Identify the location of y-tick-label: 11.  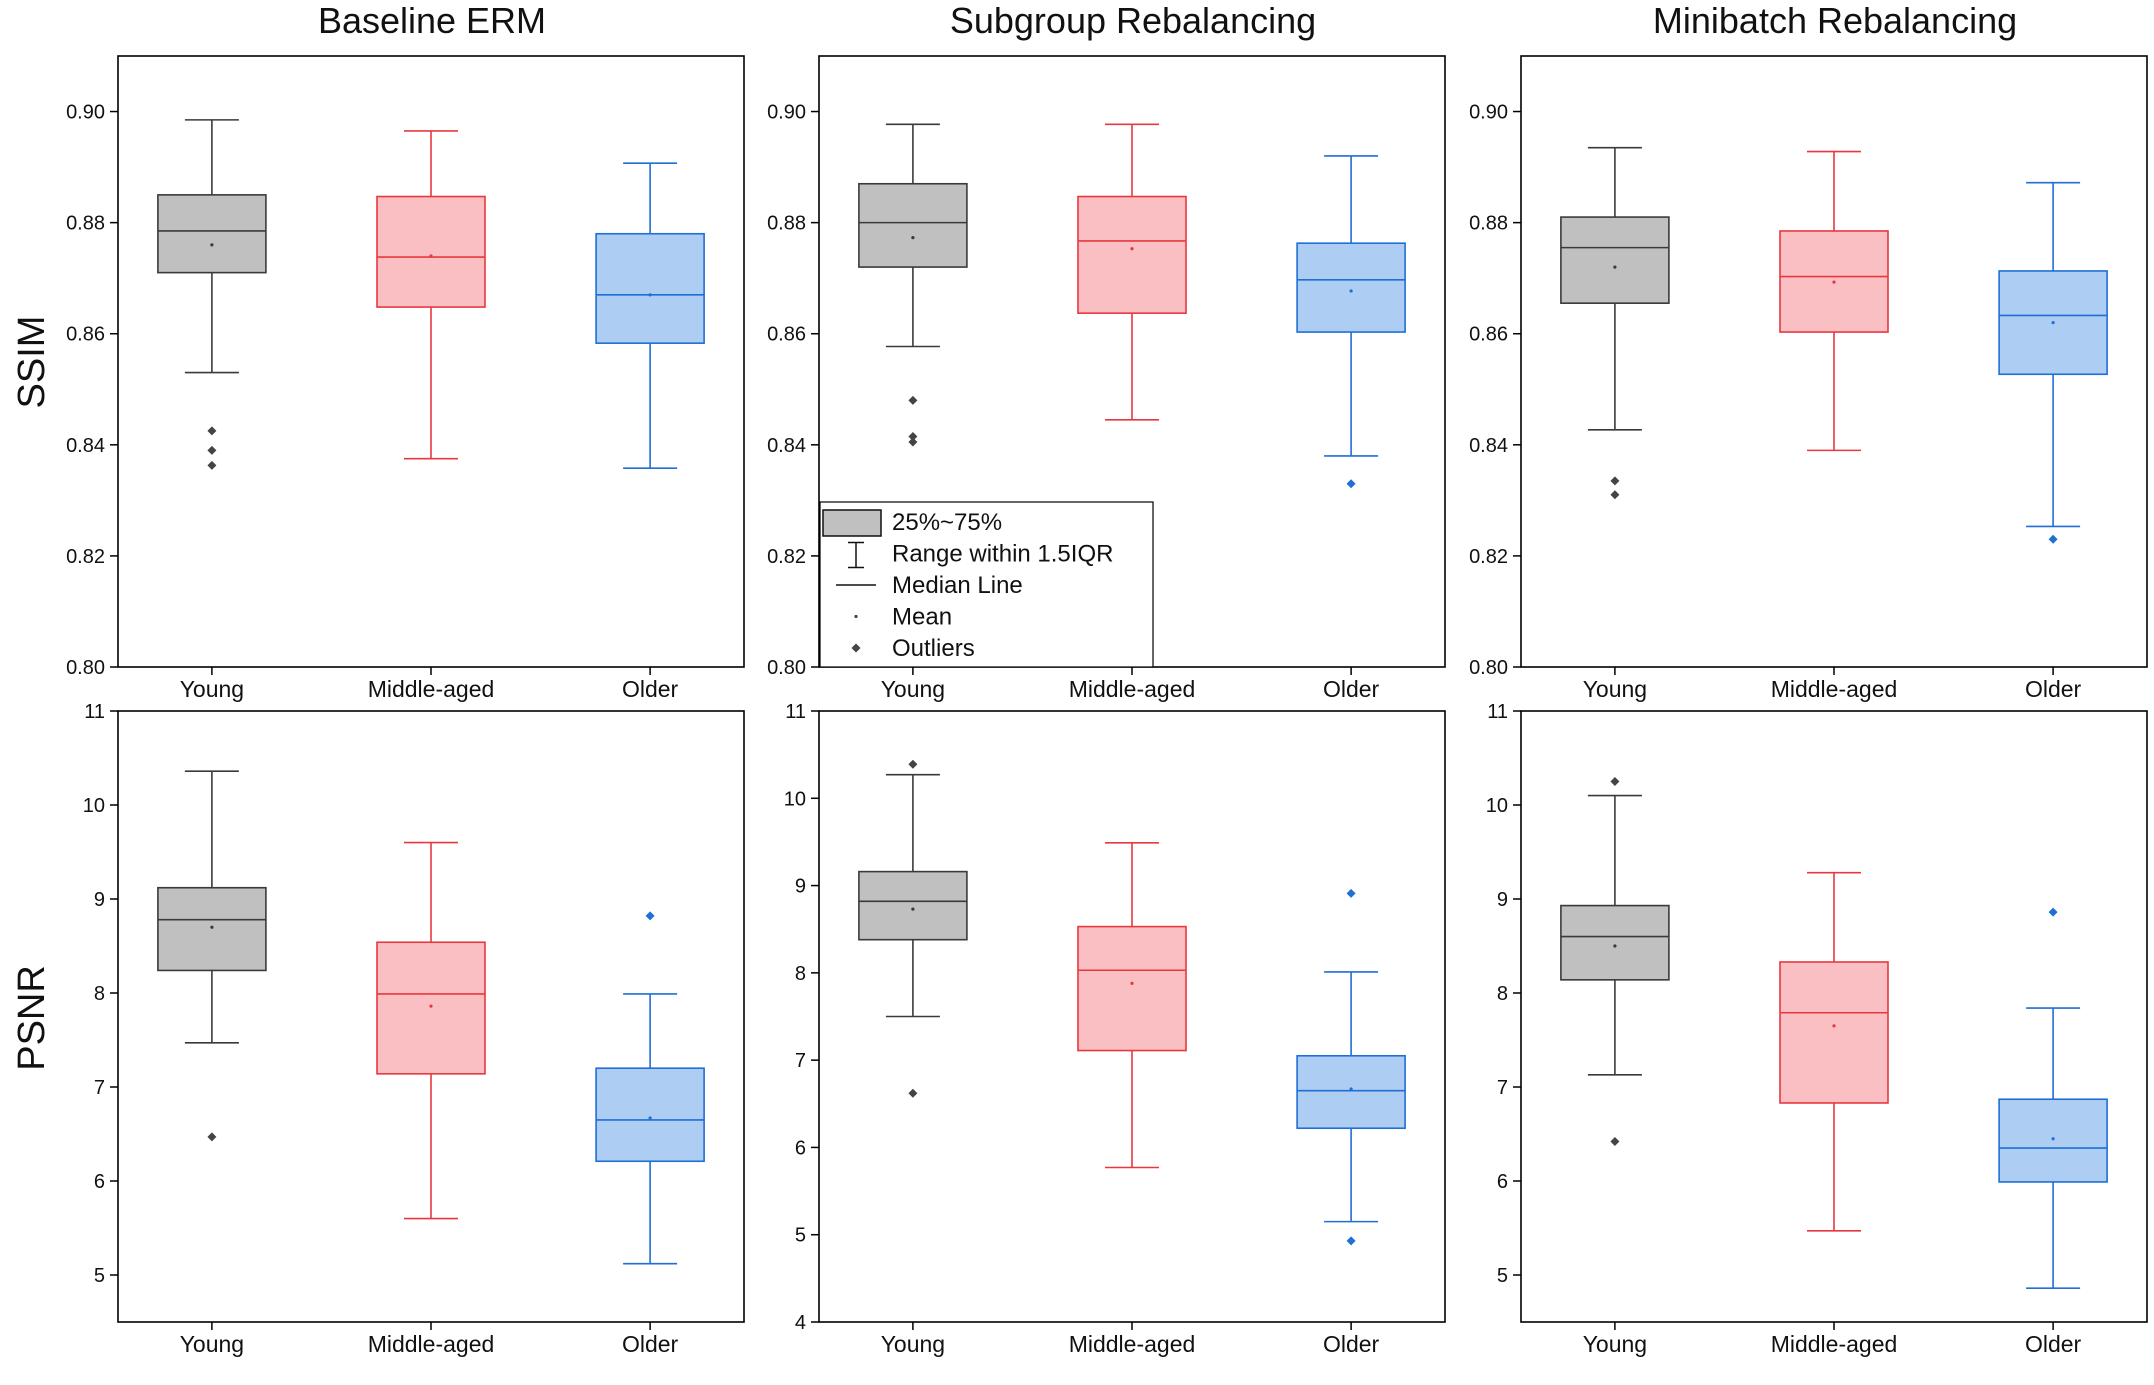
(94, 712).